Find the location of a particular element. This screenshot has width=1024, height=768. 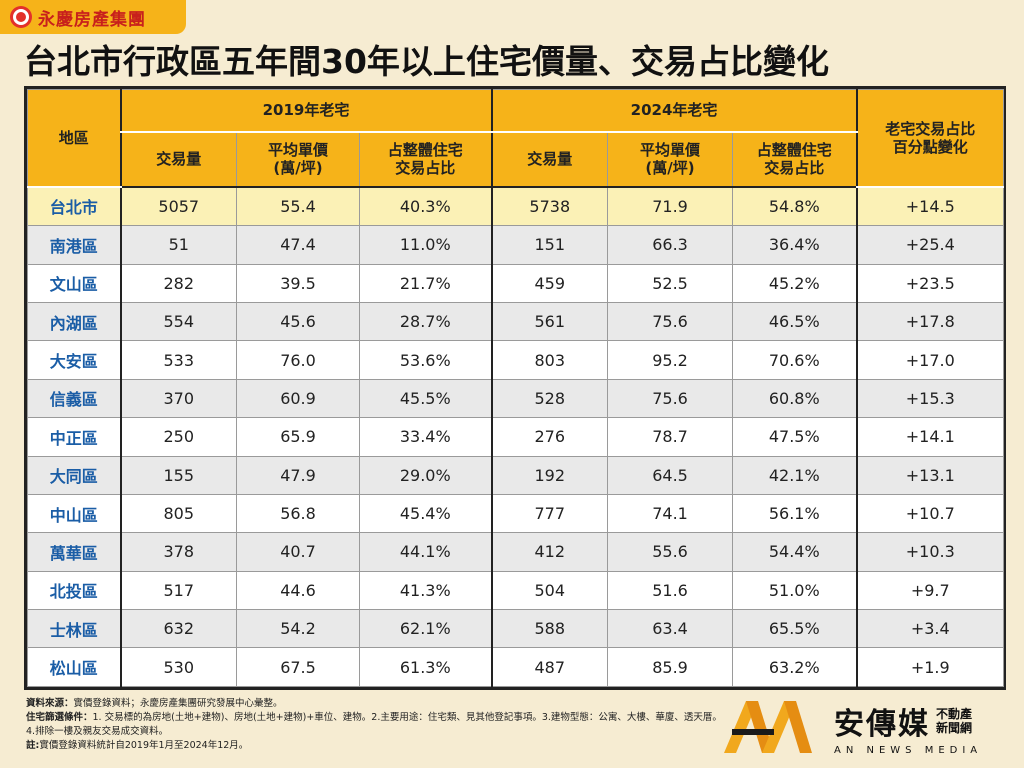

brand-badge: 永慶房產集團 is located at coordinates (93, 17).